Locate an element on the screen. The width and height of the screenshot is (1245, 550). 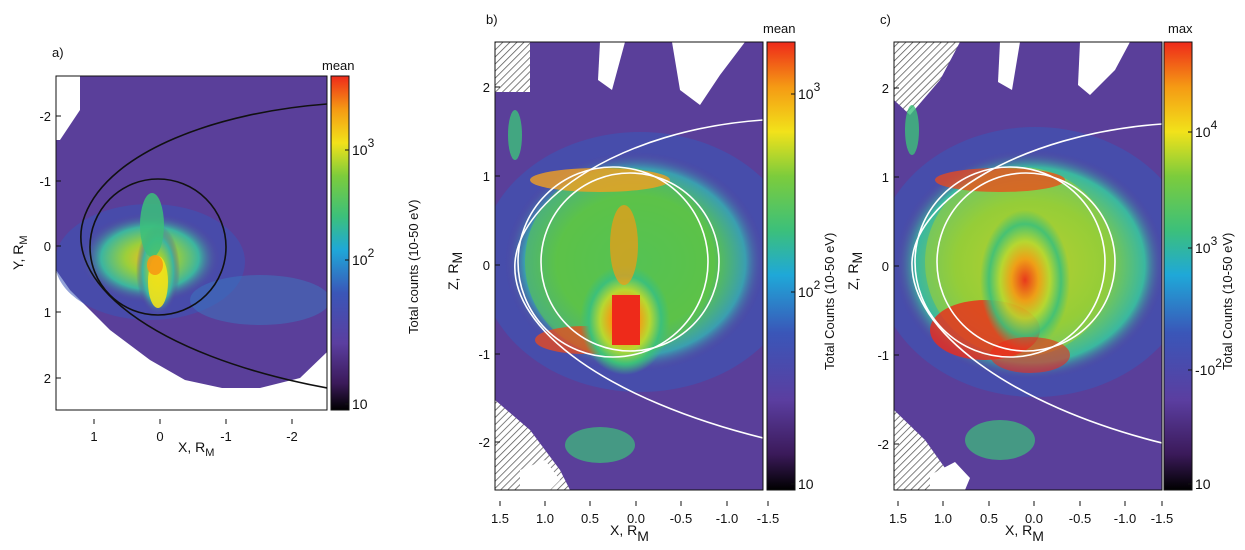
x-tick-label: 1 is located at coordinates (93, 436).